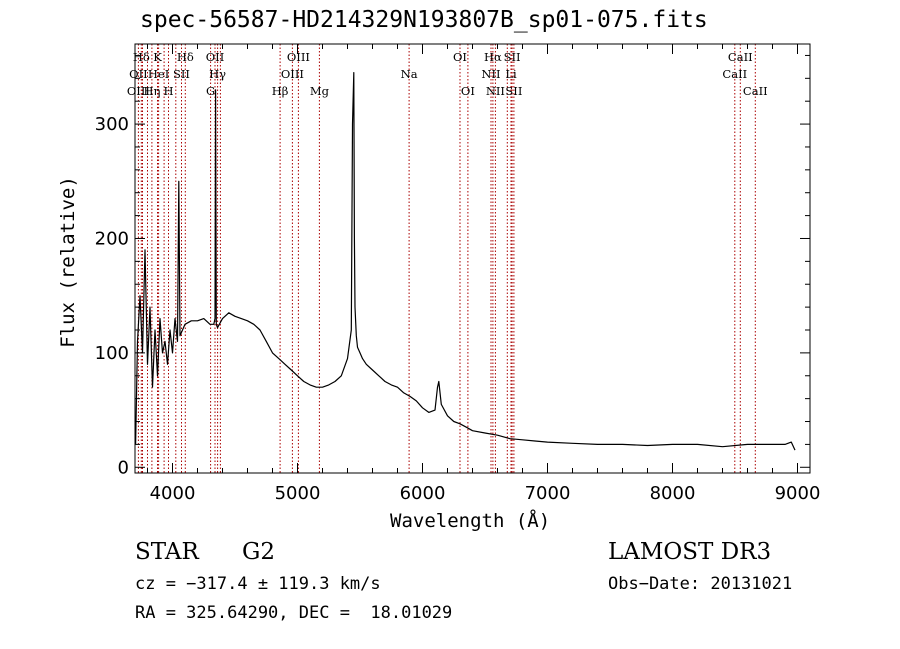 The image size is (900, 649). Describe the element at coordinates (294, 613) in the screenshot. I see `coordinates: RA = 325.64290, DEC = 18.01029` at that location.